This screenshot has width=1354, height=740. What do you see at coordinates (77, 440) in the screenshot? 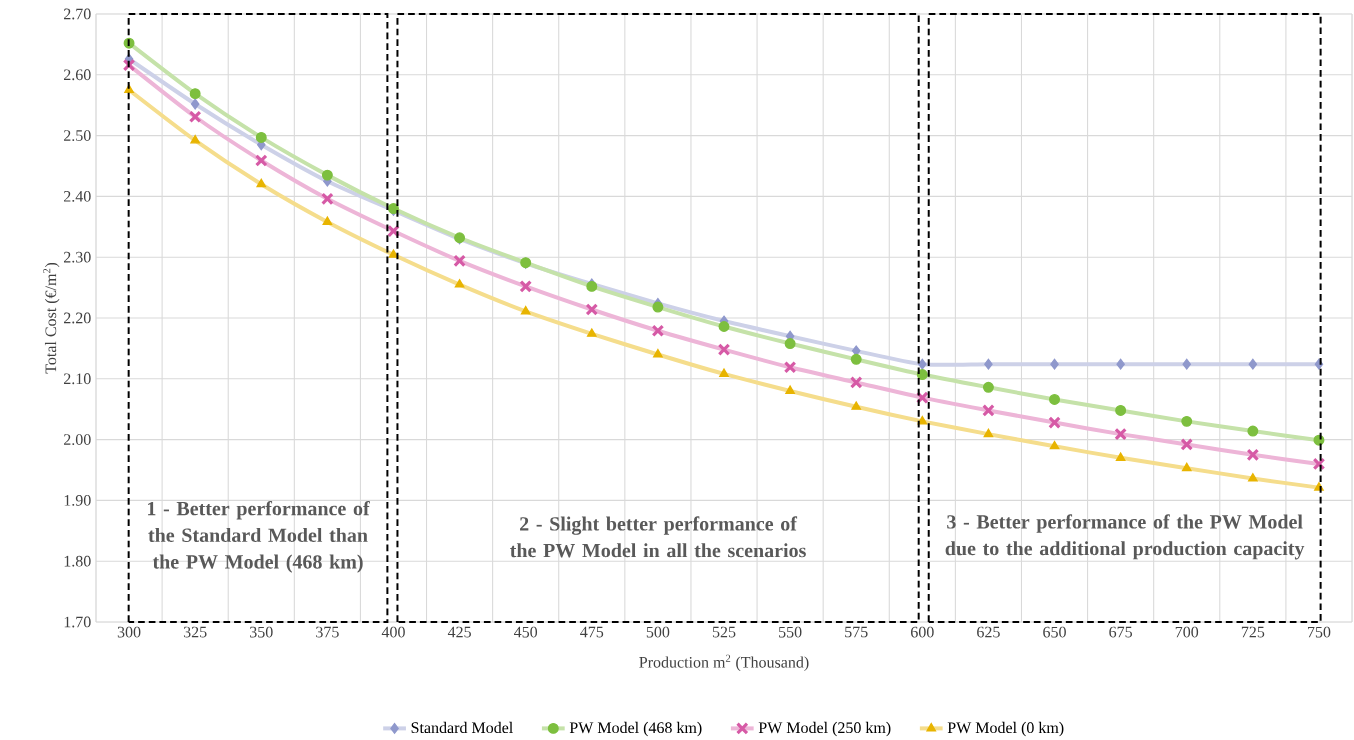
I see `y-tick-label: 2.00` at bounding box center [77, 440].